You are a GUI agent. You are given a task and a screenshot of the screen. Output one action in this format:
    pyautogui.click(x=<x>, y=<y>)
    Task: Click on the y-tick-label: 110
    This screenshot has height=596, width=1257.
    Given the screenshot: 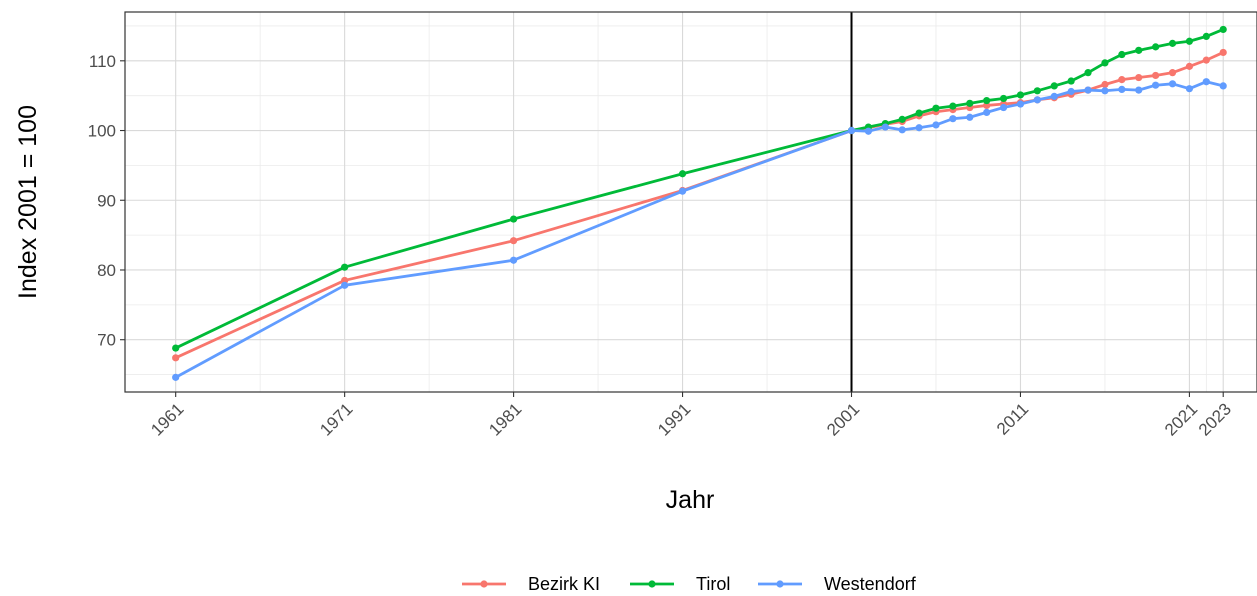 What is the action you would take?
    pyautogui.click(x=102, y=61)
    